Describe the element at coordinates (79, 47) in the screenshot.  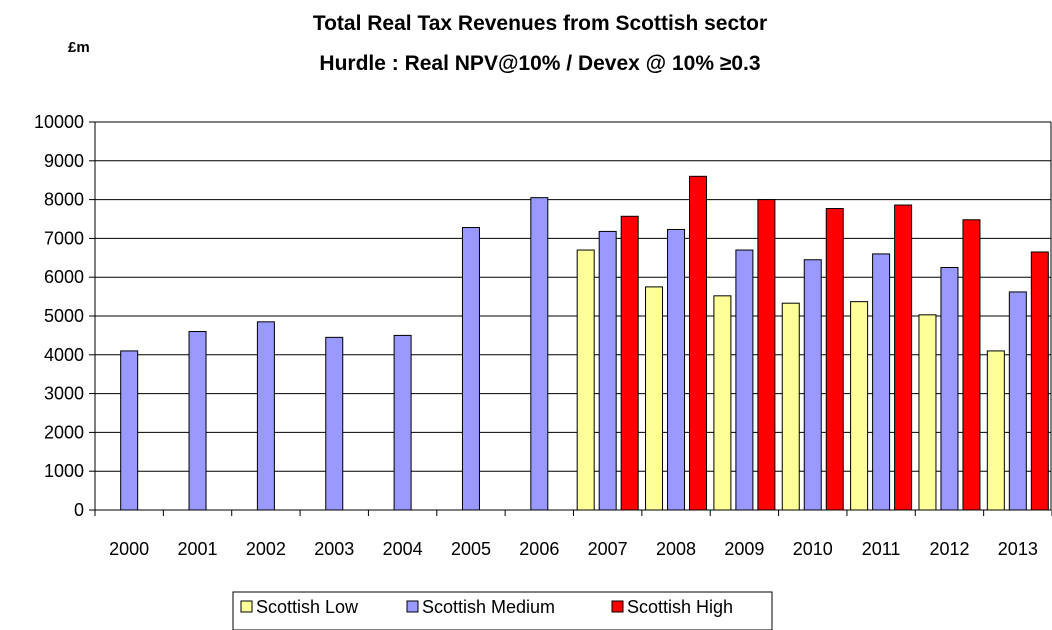
I see `unit-label: £m` at that location.